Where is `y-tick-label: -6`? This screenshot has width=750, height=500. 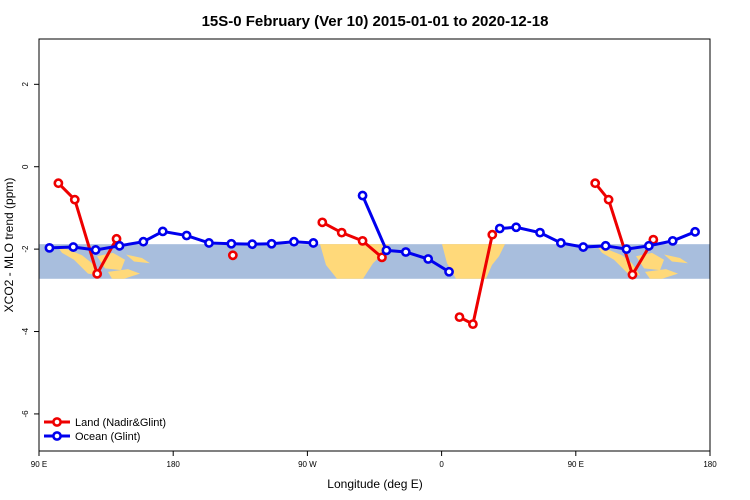 y-tick-label: -6 is located at coordinates (25, 414).